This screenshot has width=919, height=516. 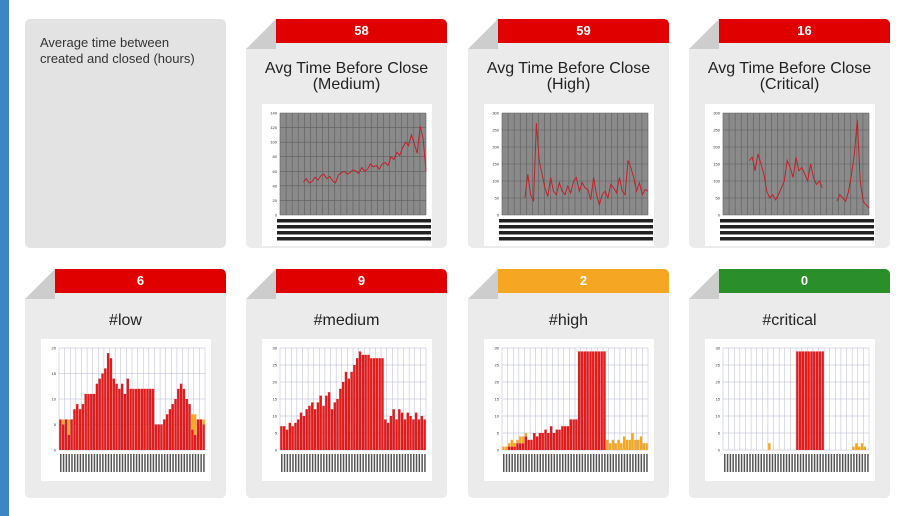 I want to click on card-title-line2: (Critical), so click(x=789, y=84).